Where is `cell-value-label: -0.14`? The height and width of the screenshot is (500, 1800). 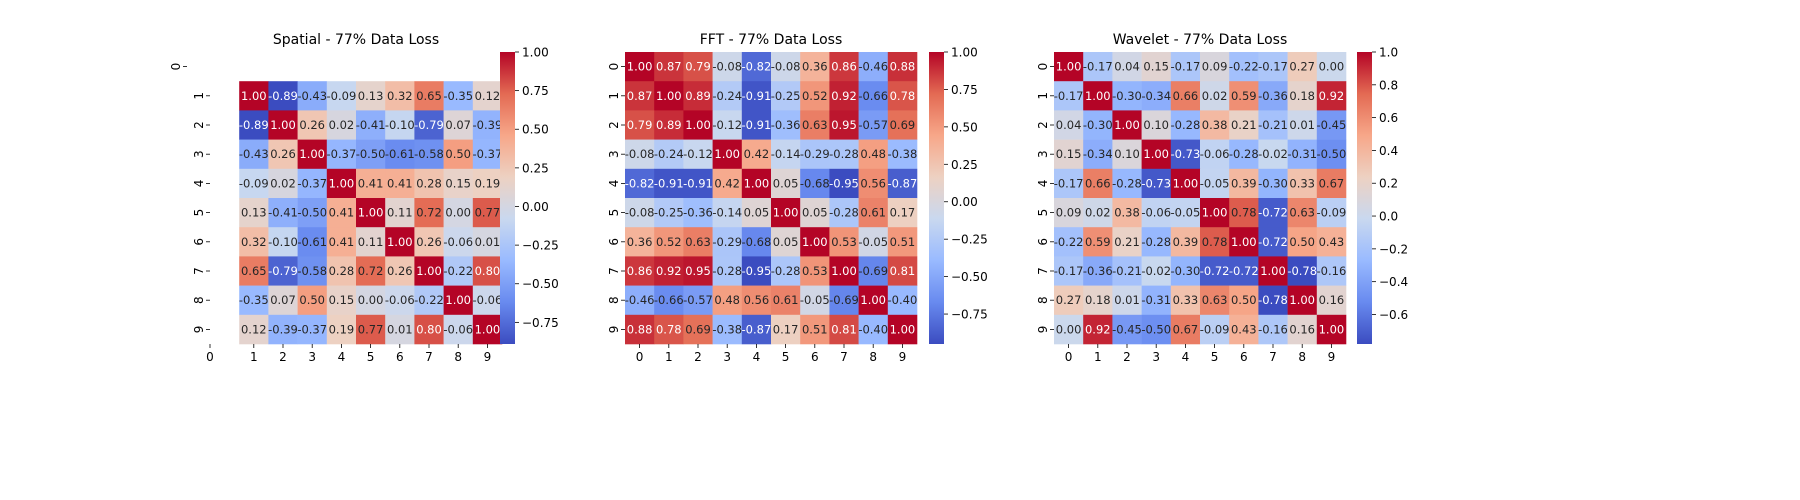 cell-value-label: -0.14 is located at coordinates (727, 213).